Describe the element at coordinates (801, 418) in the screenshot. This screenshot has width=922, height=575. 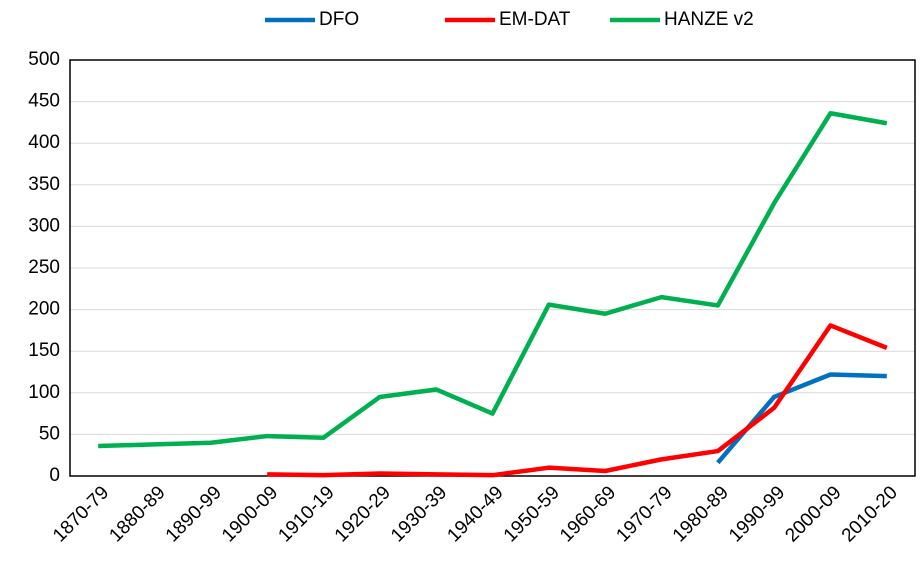
I see `series-line` at that location.